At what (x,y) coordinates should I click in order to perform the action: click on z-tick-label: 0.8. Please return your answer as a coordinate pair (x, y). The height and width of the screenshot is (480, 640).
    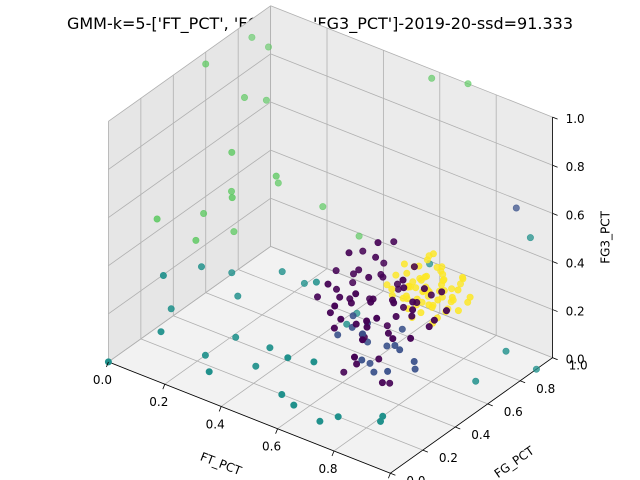
    Looking at the image, I should click on (575, 167).